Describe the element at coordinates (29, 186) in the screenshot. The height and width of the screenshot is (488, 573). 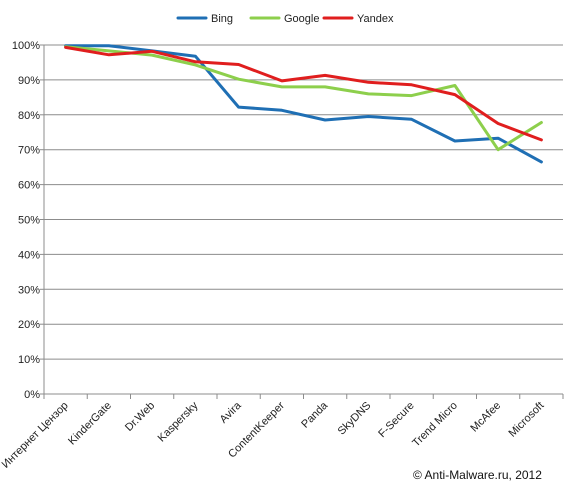
I see `y-tick-label: 60%` at that location.